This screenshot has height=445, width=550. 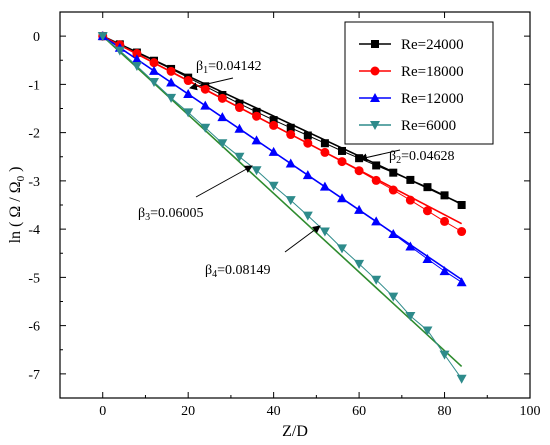 What do you see at coordinates (34, 134) in the screenshot?
I see `y-tick-label: -2` at bounding box center [34, 134].